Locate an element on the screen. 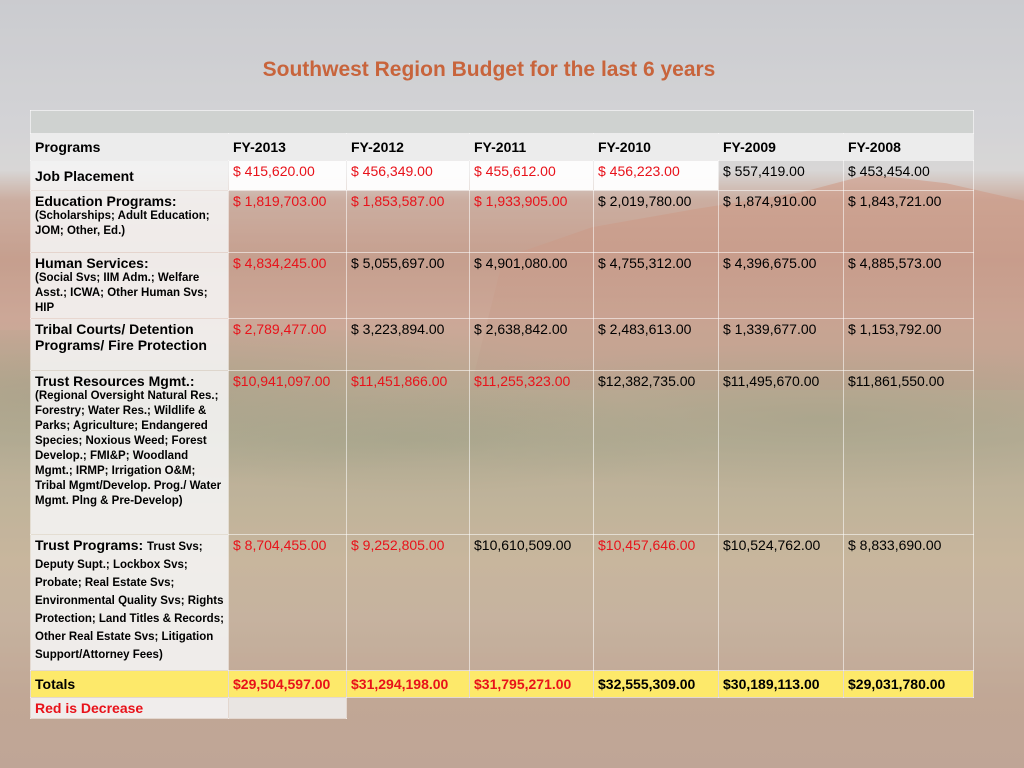 Image resolution: width=1024 pixels, height=768 pixels. cell-value: $ 2,483,613.00 is located at coordinates (656, 344).